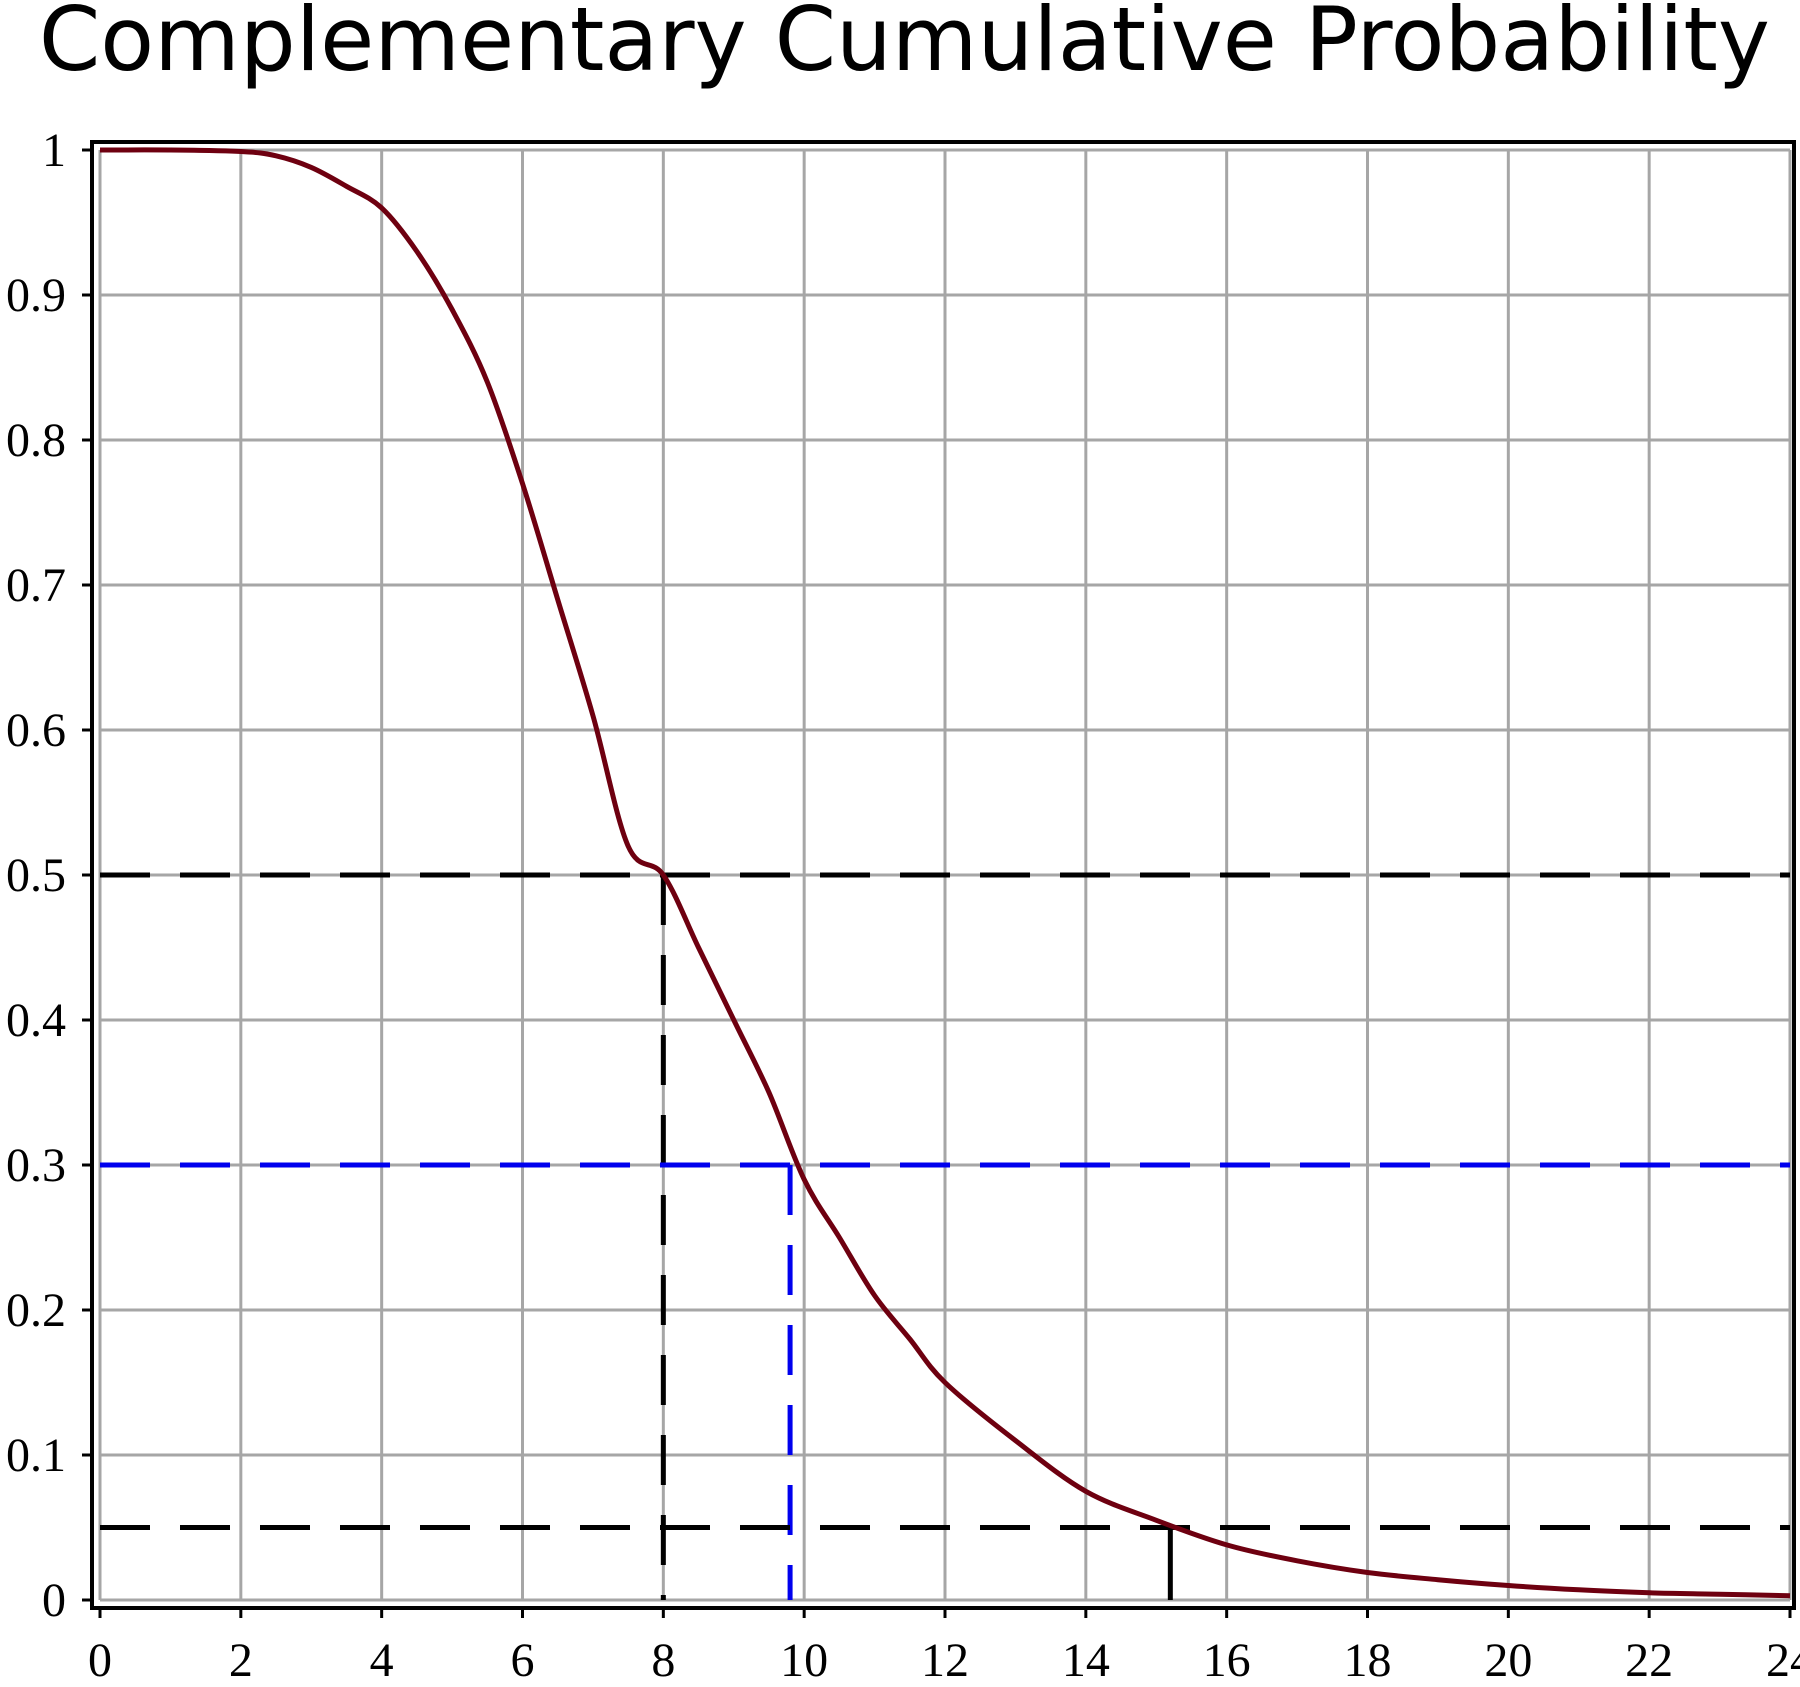 The height and width of the screenshot is (1687, 1800). I want to click on y-tick-label: 0.4, so click(36, 1020).